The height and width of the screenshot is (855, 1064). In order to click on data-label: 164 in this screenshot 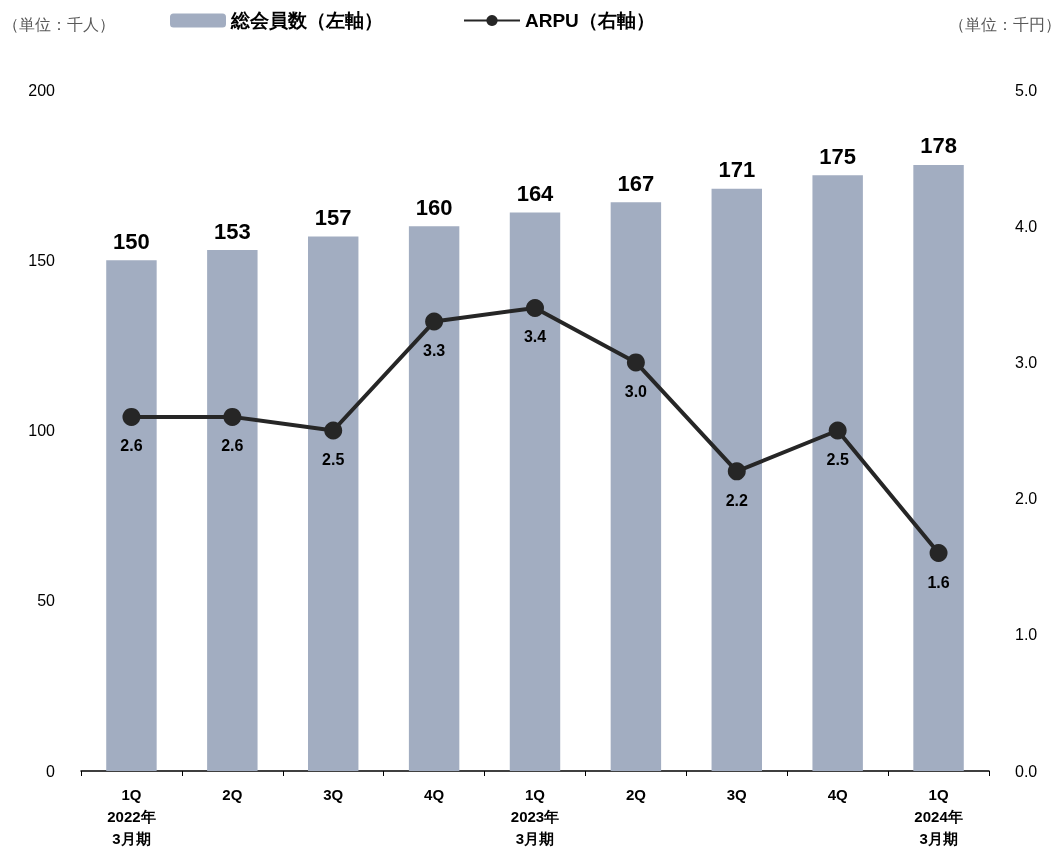, I will do `click(535, 194)`.